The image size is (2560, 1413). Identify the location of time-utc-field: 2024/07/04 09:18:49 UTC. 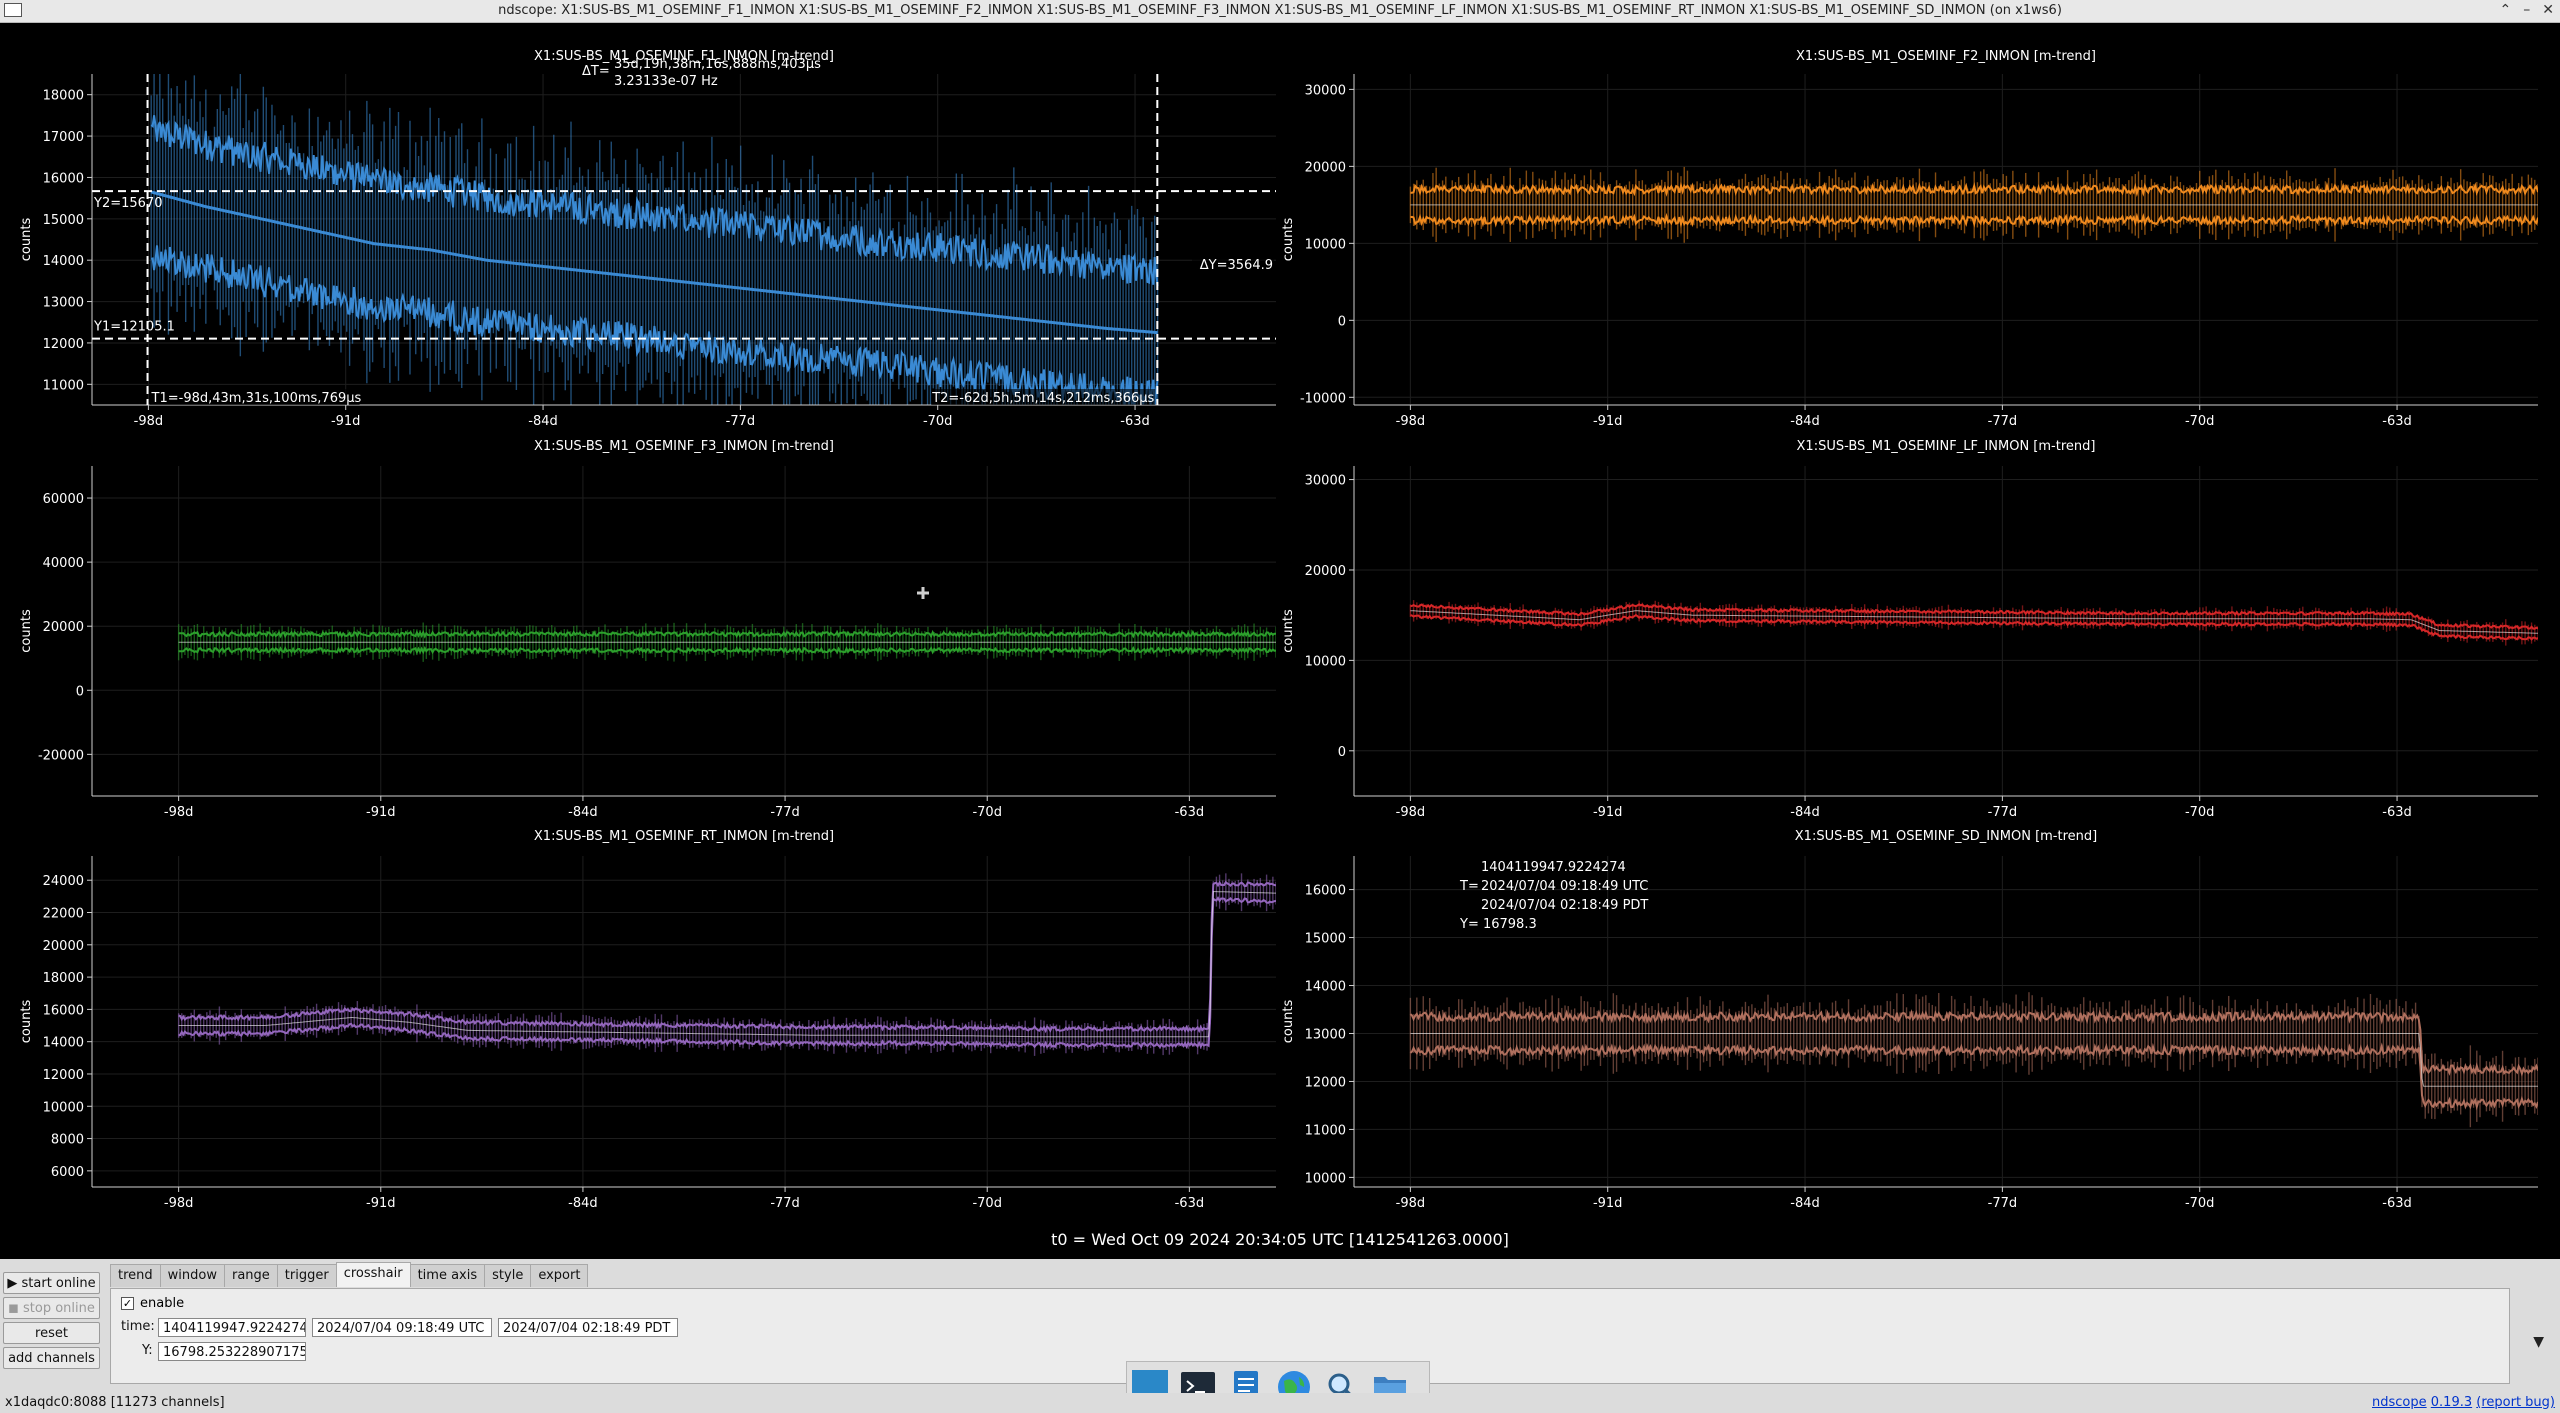
(402, 1327).